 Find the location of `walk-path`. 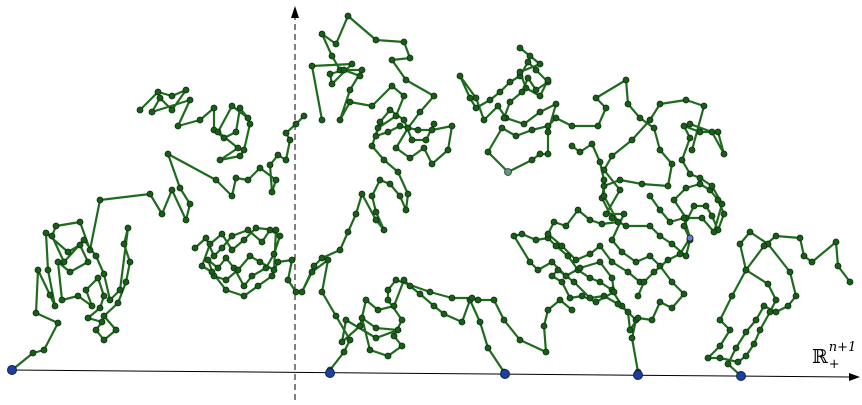

walk-path is located at coordinates (525, 326).